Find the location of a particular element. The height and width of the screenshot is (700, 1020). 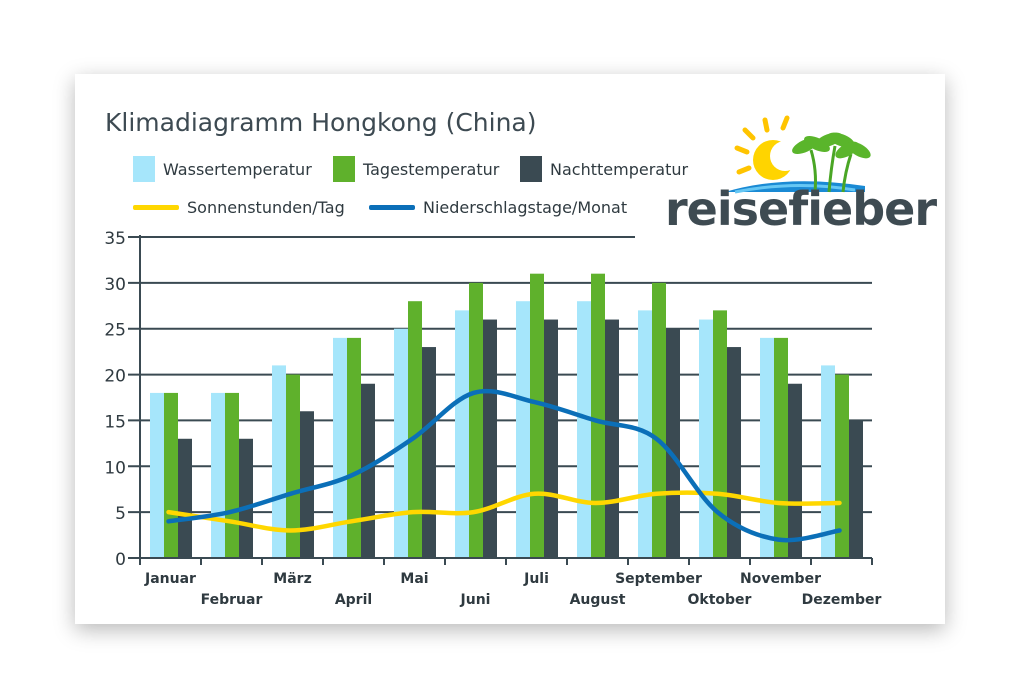

x-tick-label: April is located at coordinates (353, 600).